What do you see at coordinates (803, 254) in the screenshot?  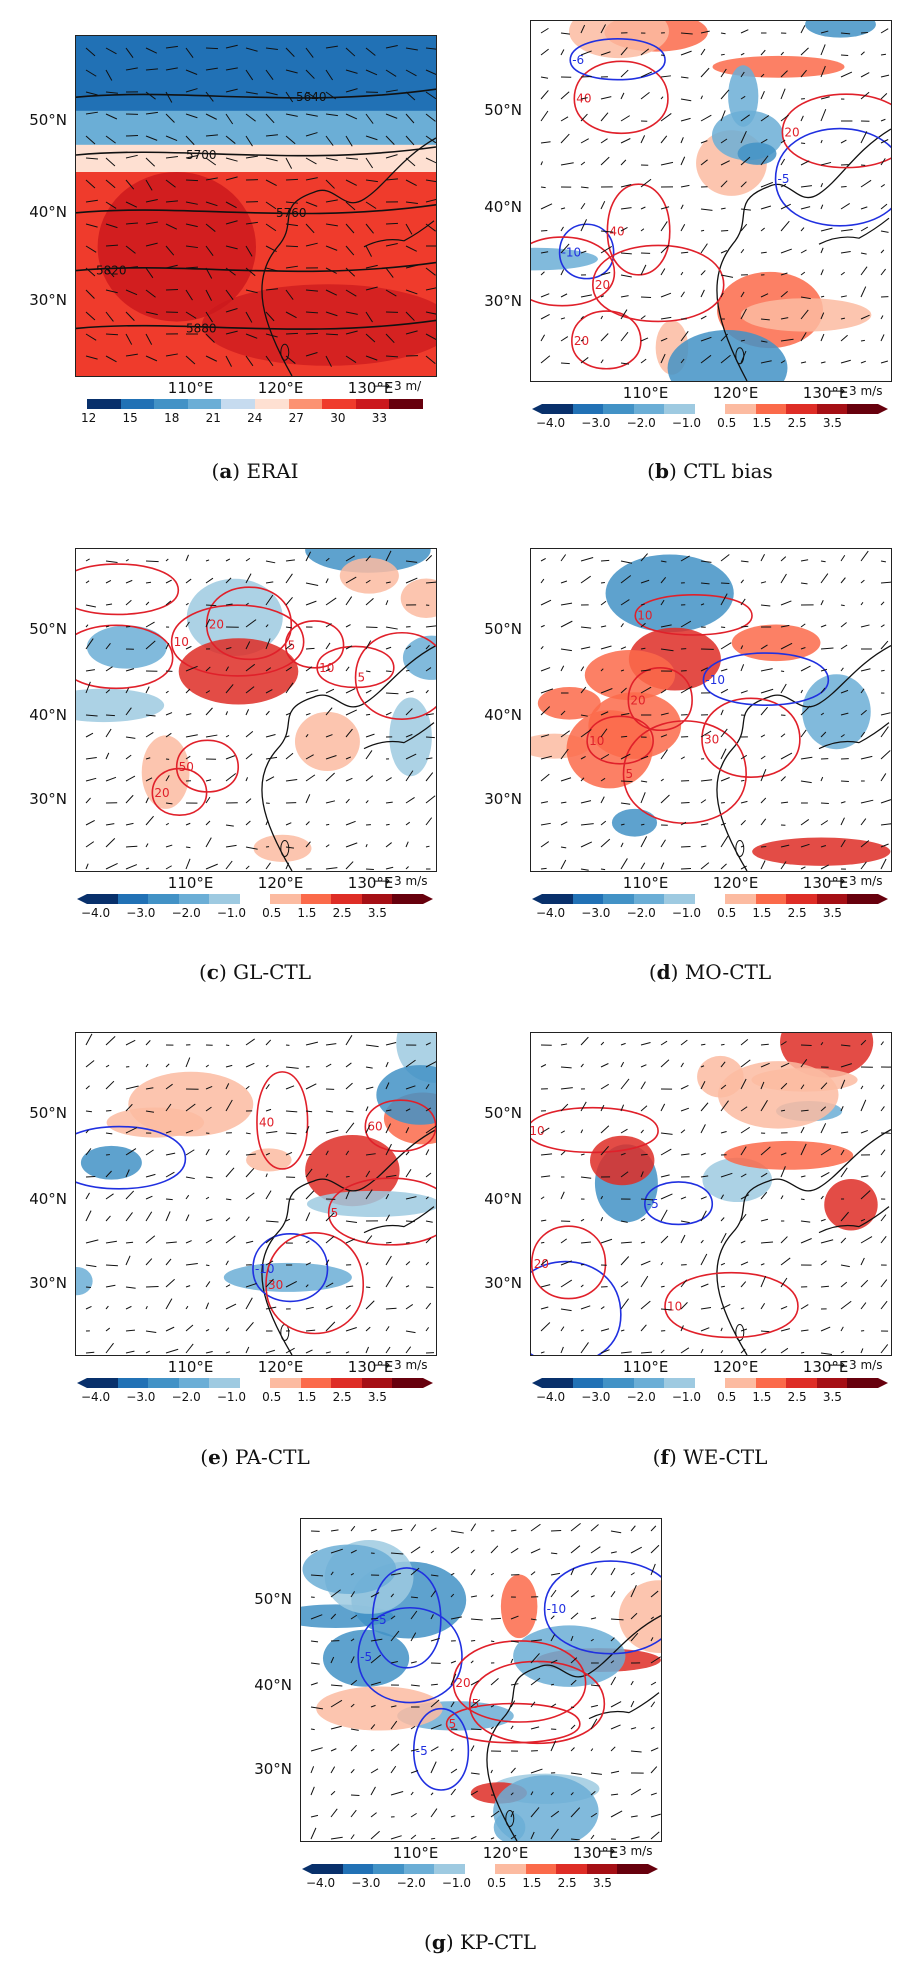 I see `coastline` at bounding box center [803, 254].